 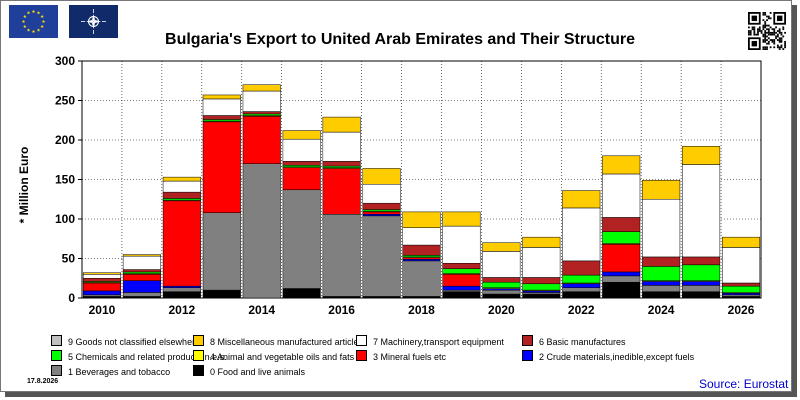 What do you see at coordinates (501, 310) in the screenshot?
I see `x-tick-label: 2020` at bounding box center [501, 310].